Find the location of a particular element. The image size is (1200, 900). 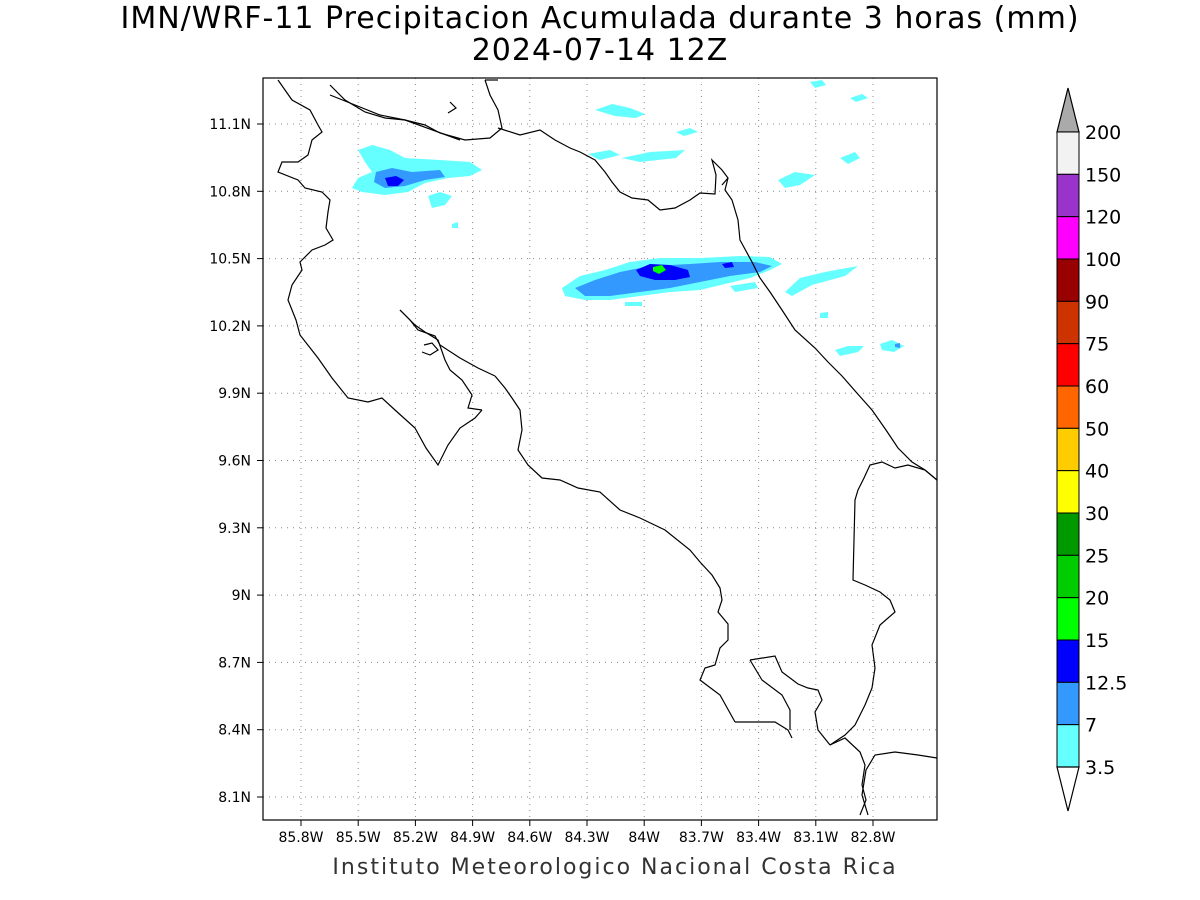

colorbar-label: 3.5 is located at coordinates (1100, 768).